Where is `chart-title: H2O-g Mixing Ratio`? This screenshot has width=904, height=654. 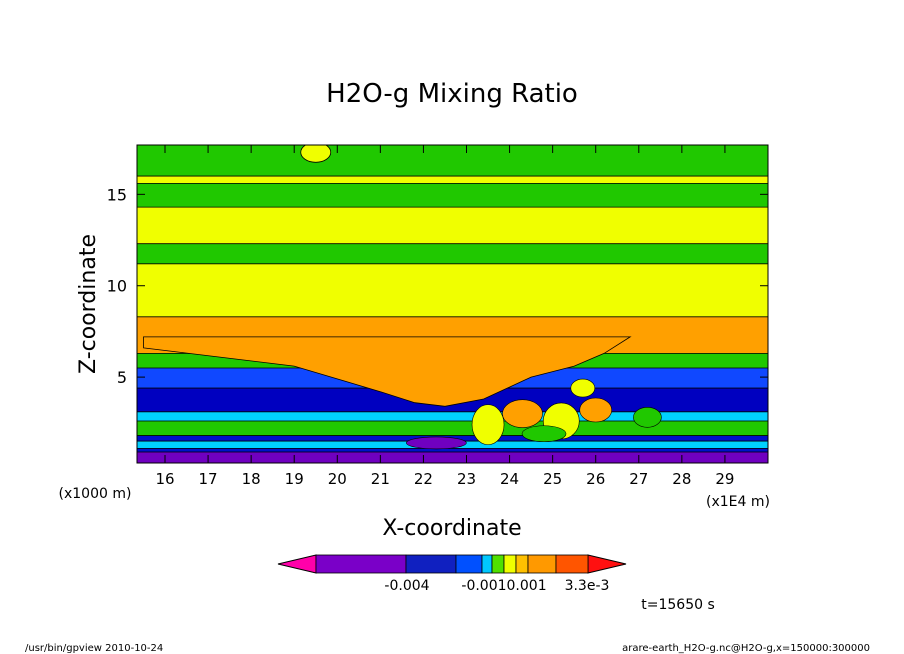 chart-title: H2O-g Mixing Ratio is located at coordinates (452, 94).